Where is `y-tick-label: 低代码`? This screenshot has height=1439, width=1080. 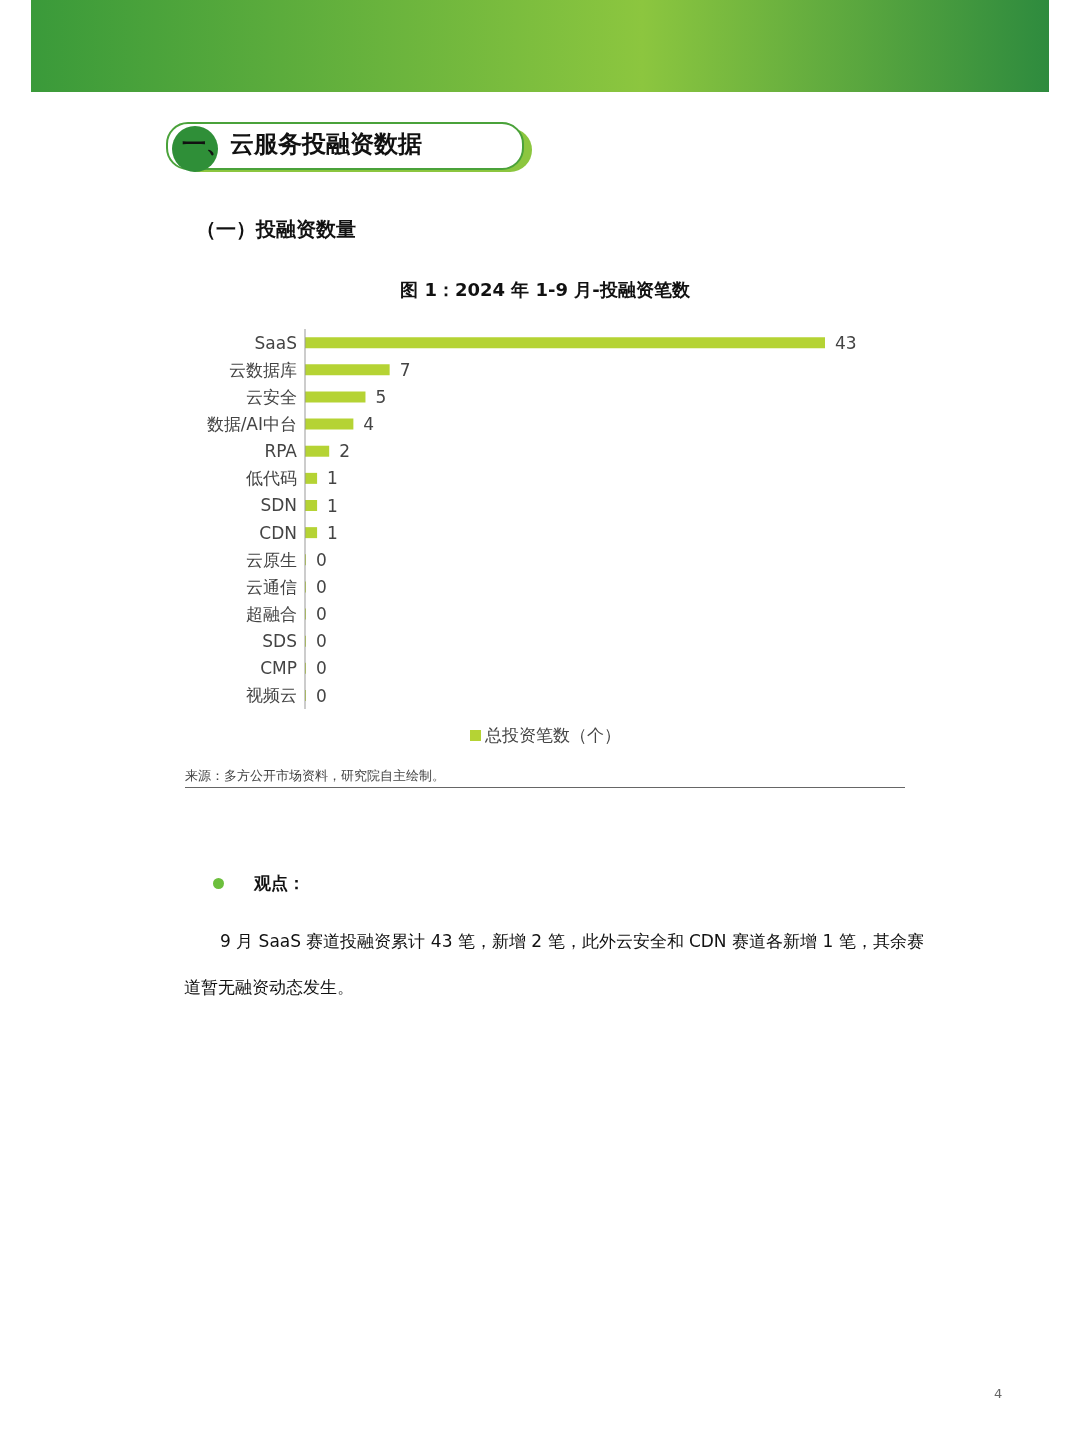
y-tick-label: 低代码 is located at coordinates (271, 478).